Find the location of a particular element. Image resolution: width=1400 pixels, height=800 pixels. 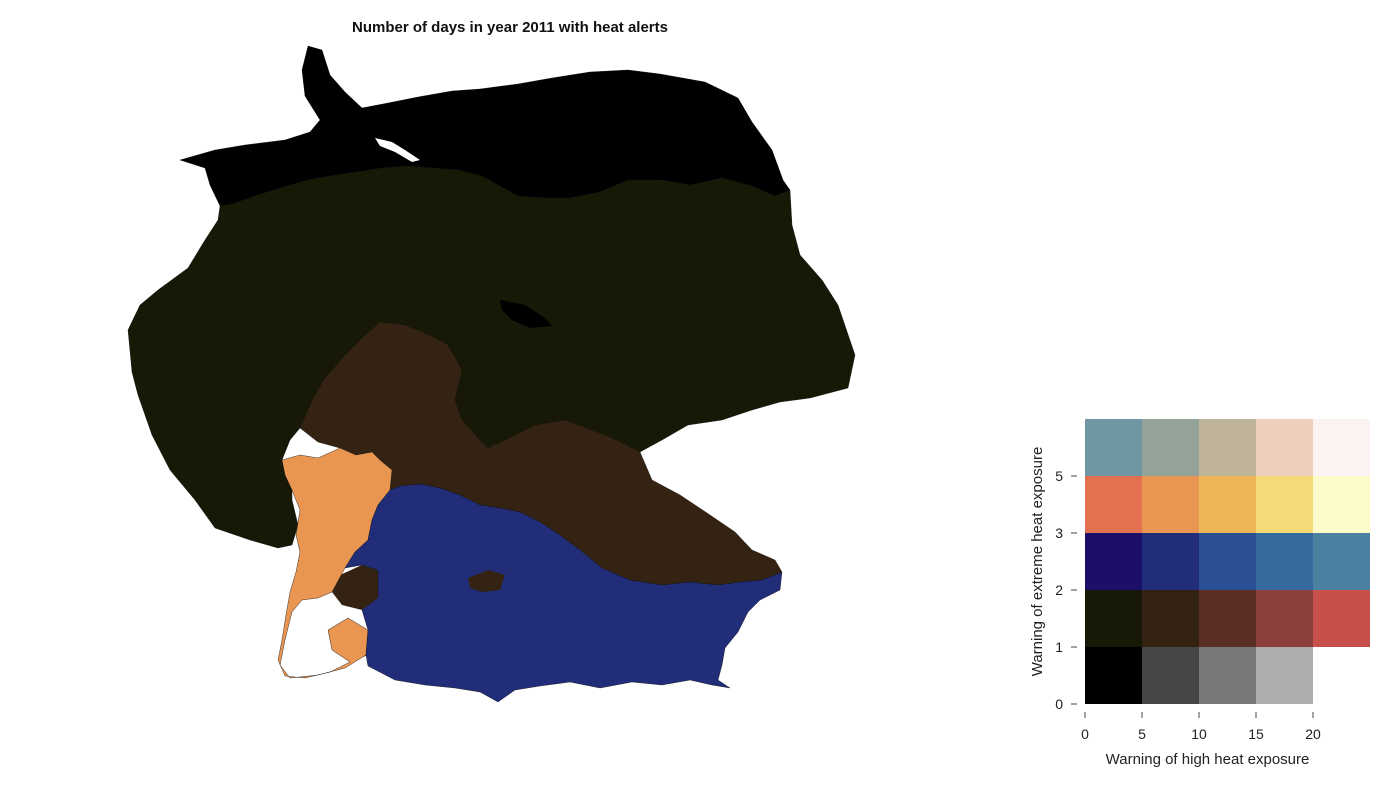

region-bw-south-bavaria is located at coordinates (563, 593).